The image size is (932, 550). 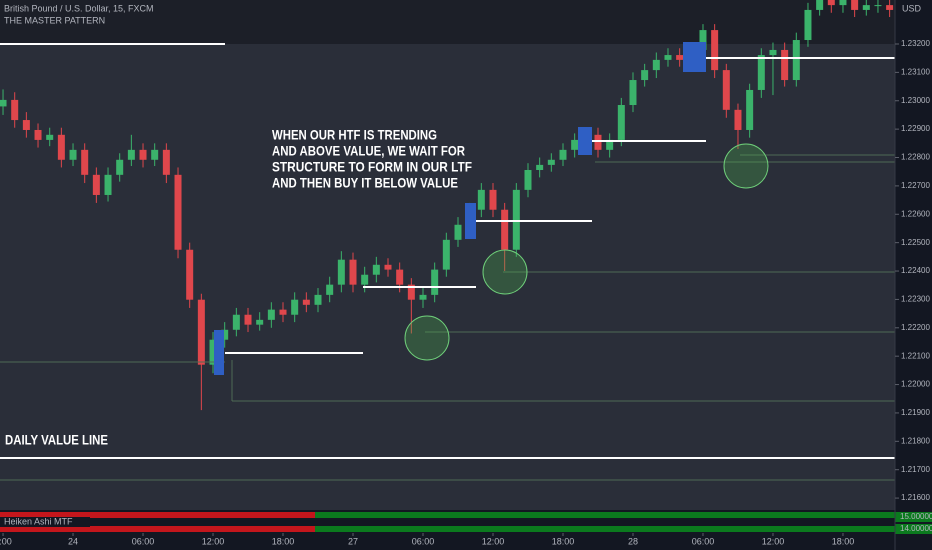 I want to click on annotation-line: AND ABOVE VALUE, WE WAIT FOR, so click(x=368, y=151).